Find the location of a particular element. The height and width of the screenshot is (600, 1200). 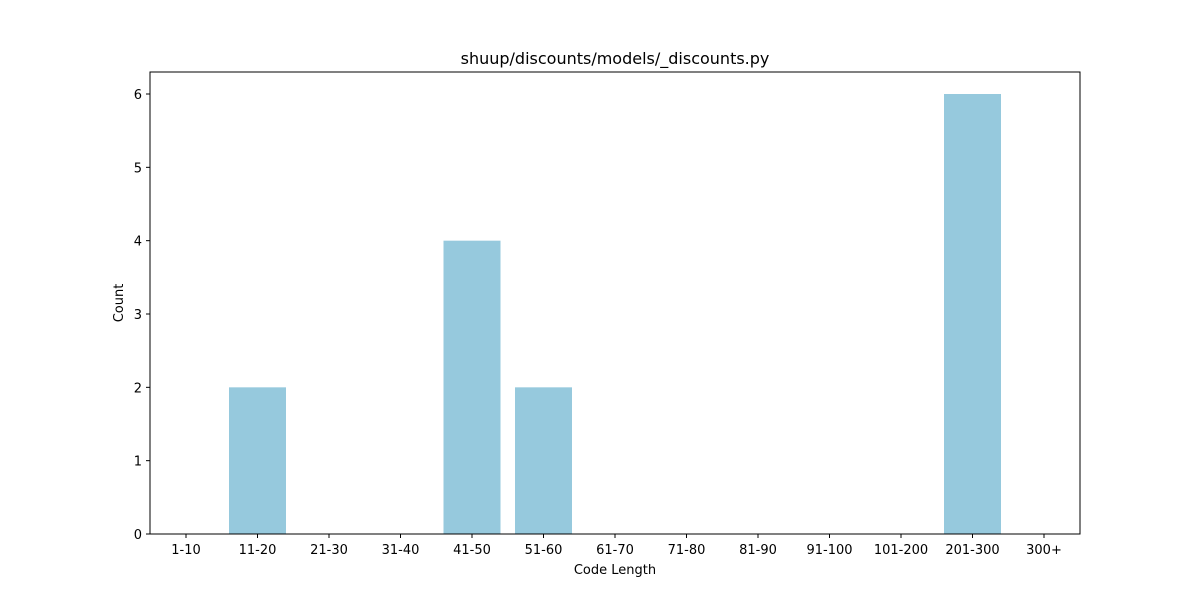

x-tick-label: 71-80 is located at coordinates (687, 550).